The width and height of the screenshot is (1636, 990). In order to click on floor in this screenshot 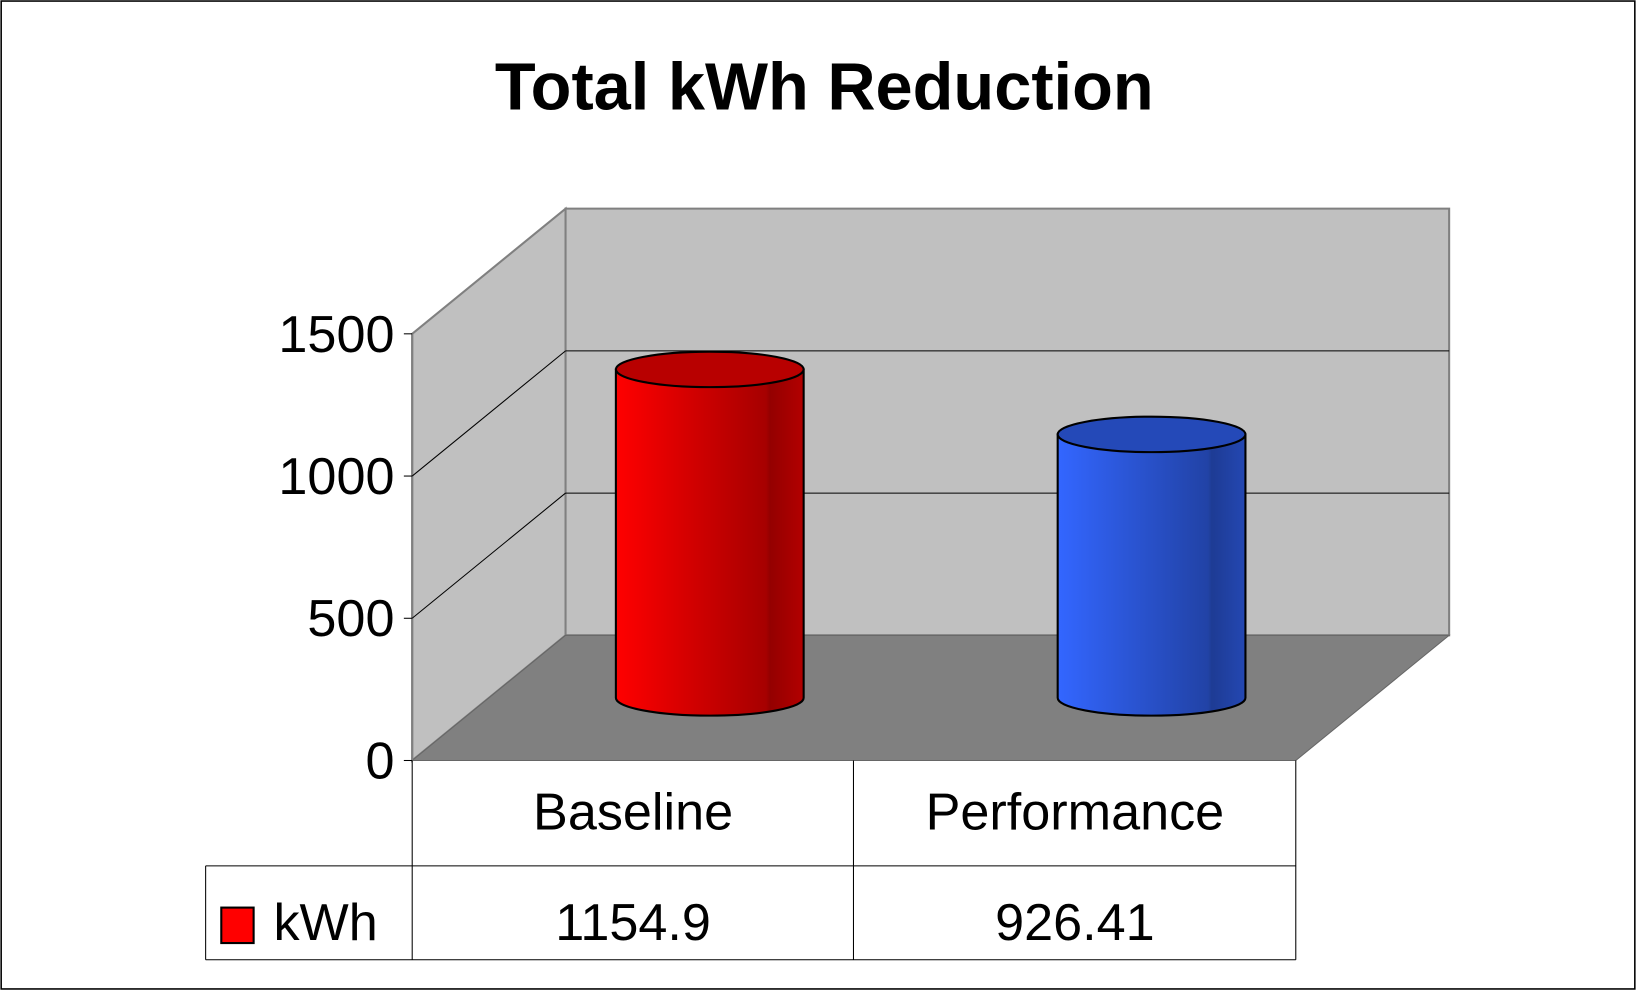, I will do `click(930, 698)`.